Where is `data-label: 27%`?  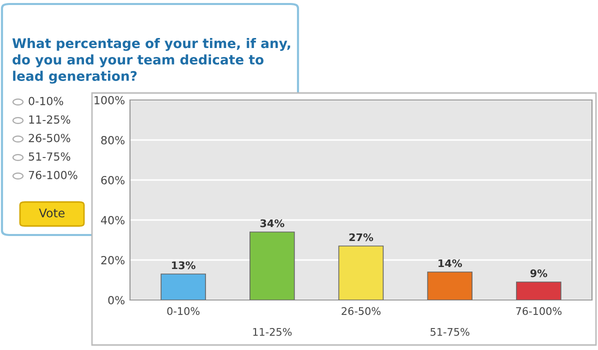
data-label: 27% is located at coordinates (361, 237).